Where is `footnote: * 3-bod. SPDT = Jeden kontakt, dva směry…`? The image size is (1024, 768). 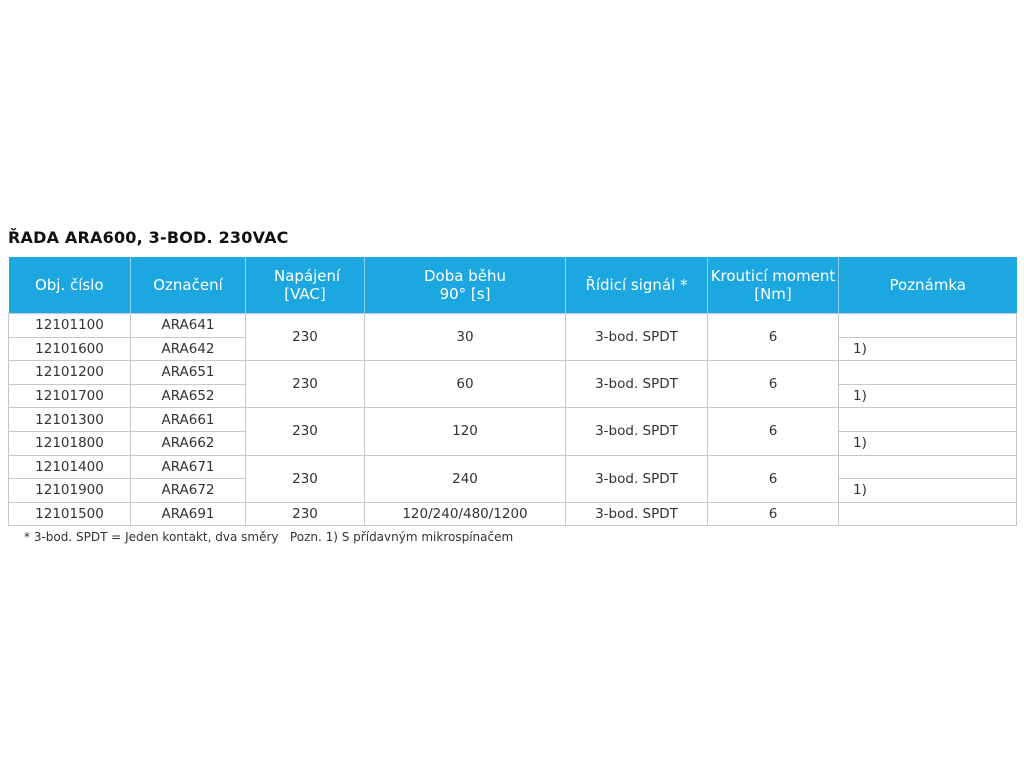
footnote: * 3-bod. SPDT = Jeden kontakt, dva směry… is located at coordinates (269, 537).